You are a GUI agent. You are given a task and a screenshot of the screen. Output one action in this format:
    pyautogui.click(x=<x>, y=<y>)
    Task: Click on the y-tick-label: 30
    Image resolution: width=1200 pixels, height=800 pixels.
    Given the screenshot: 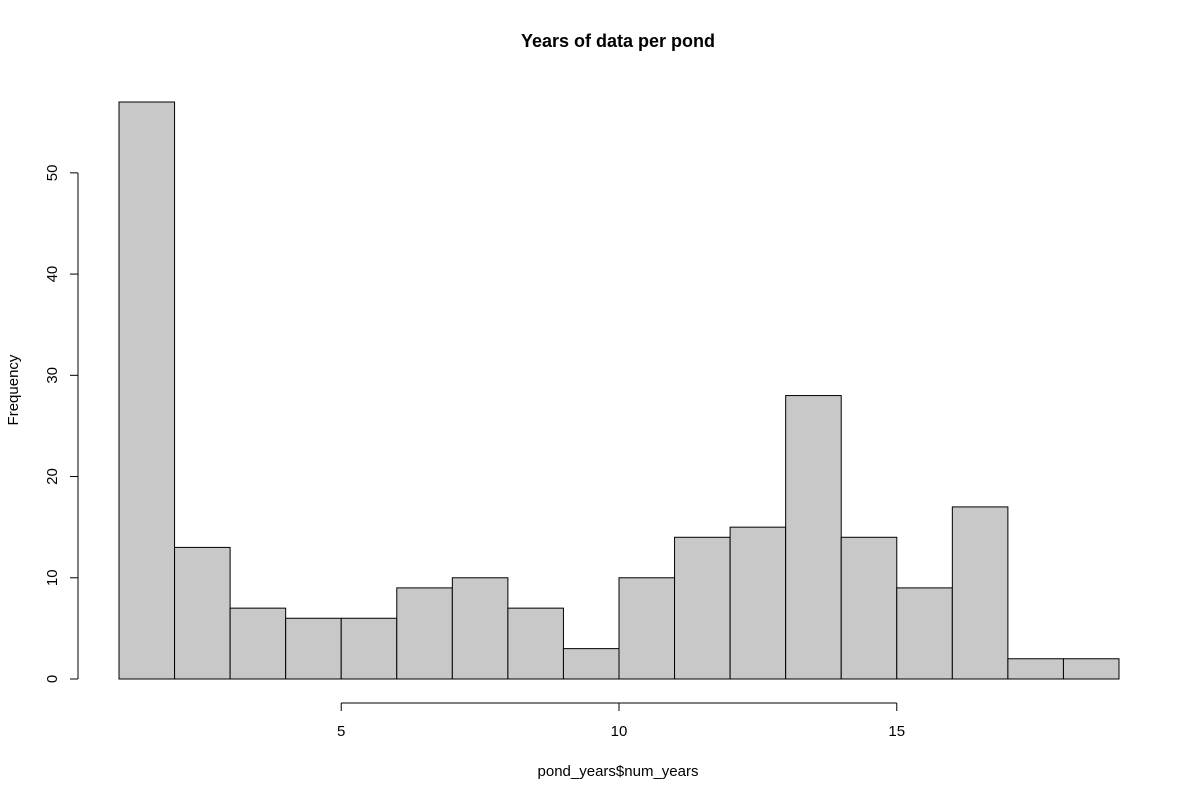 What is the action you would take?
    pyautogui.click(x=52, y=375)
    